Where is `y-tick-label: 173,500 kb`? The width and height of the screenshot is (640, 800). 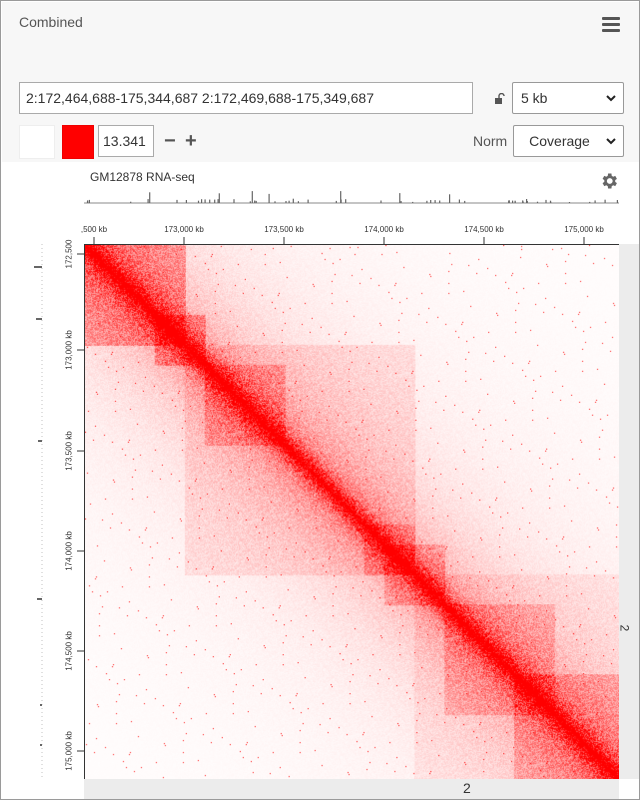
y-tick-label: 173,500 kb is located at coordinates (69, 451).